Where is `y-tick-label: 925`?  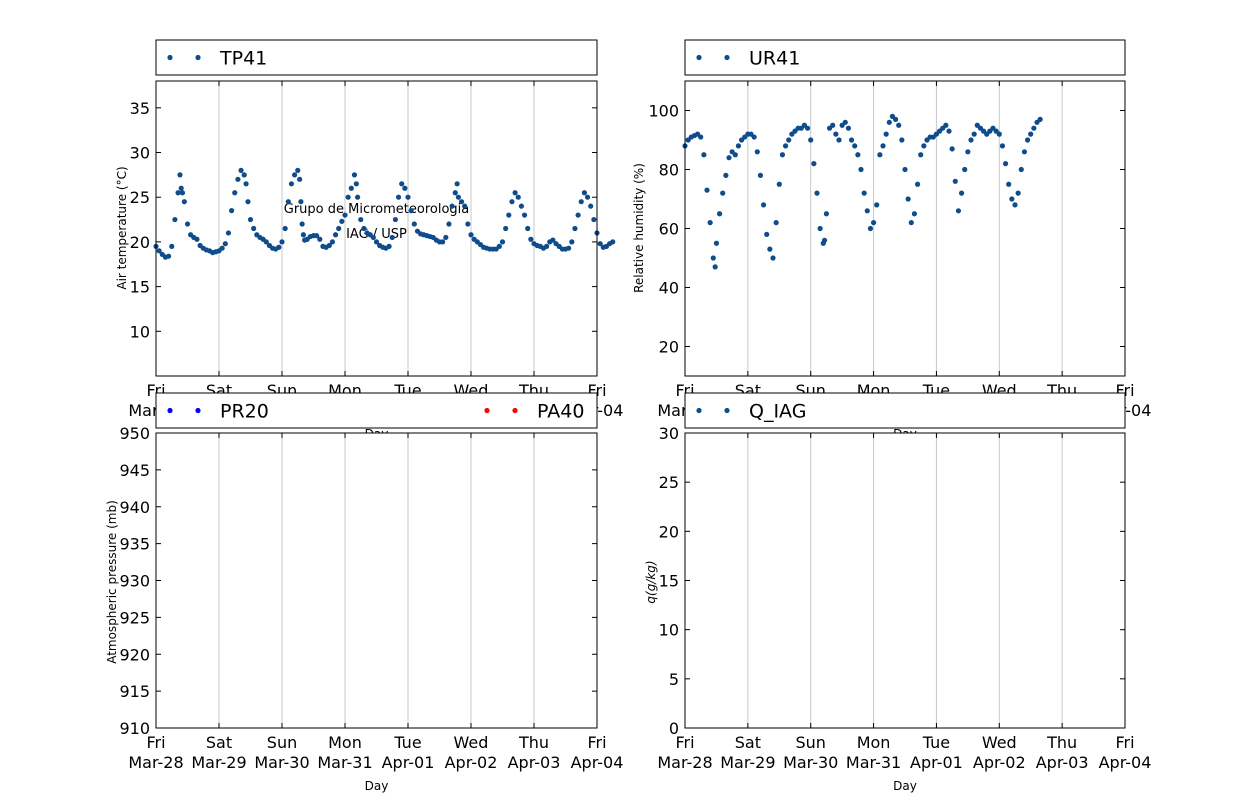 y-tick-label: 925 is located at coordinates (134, 617).